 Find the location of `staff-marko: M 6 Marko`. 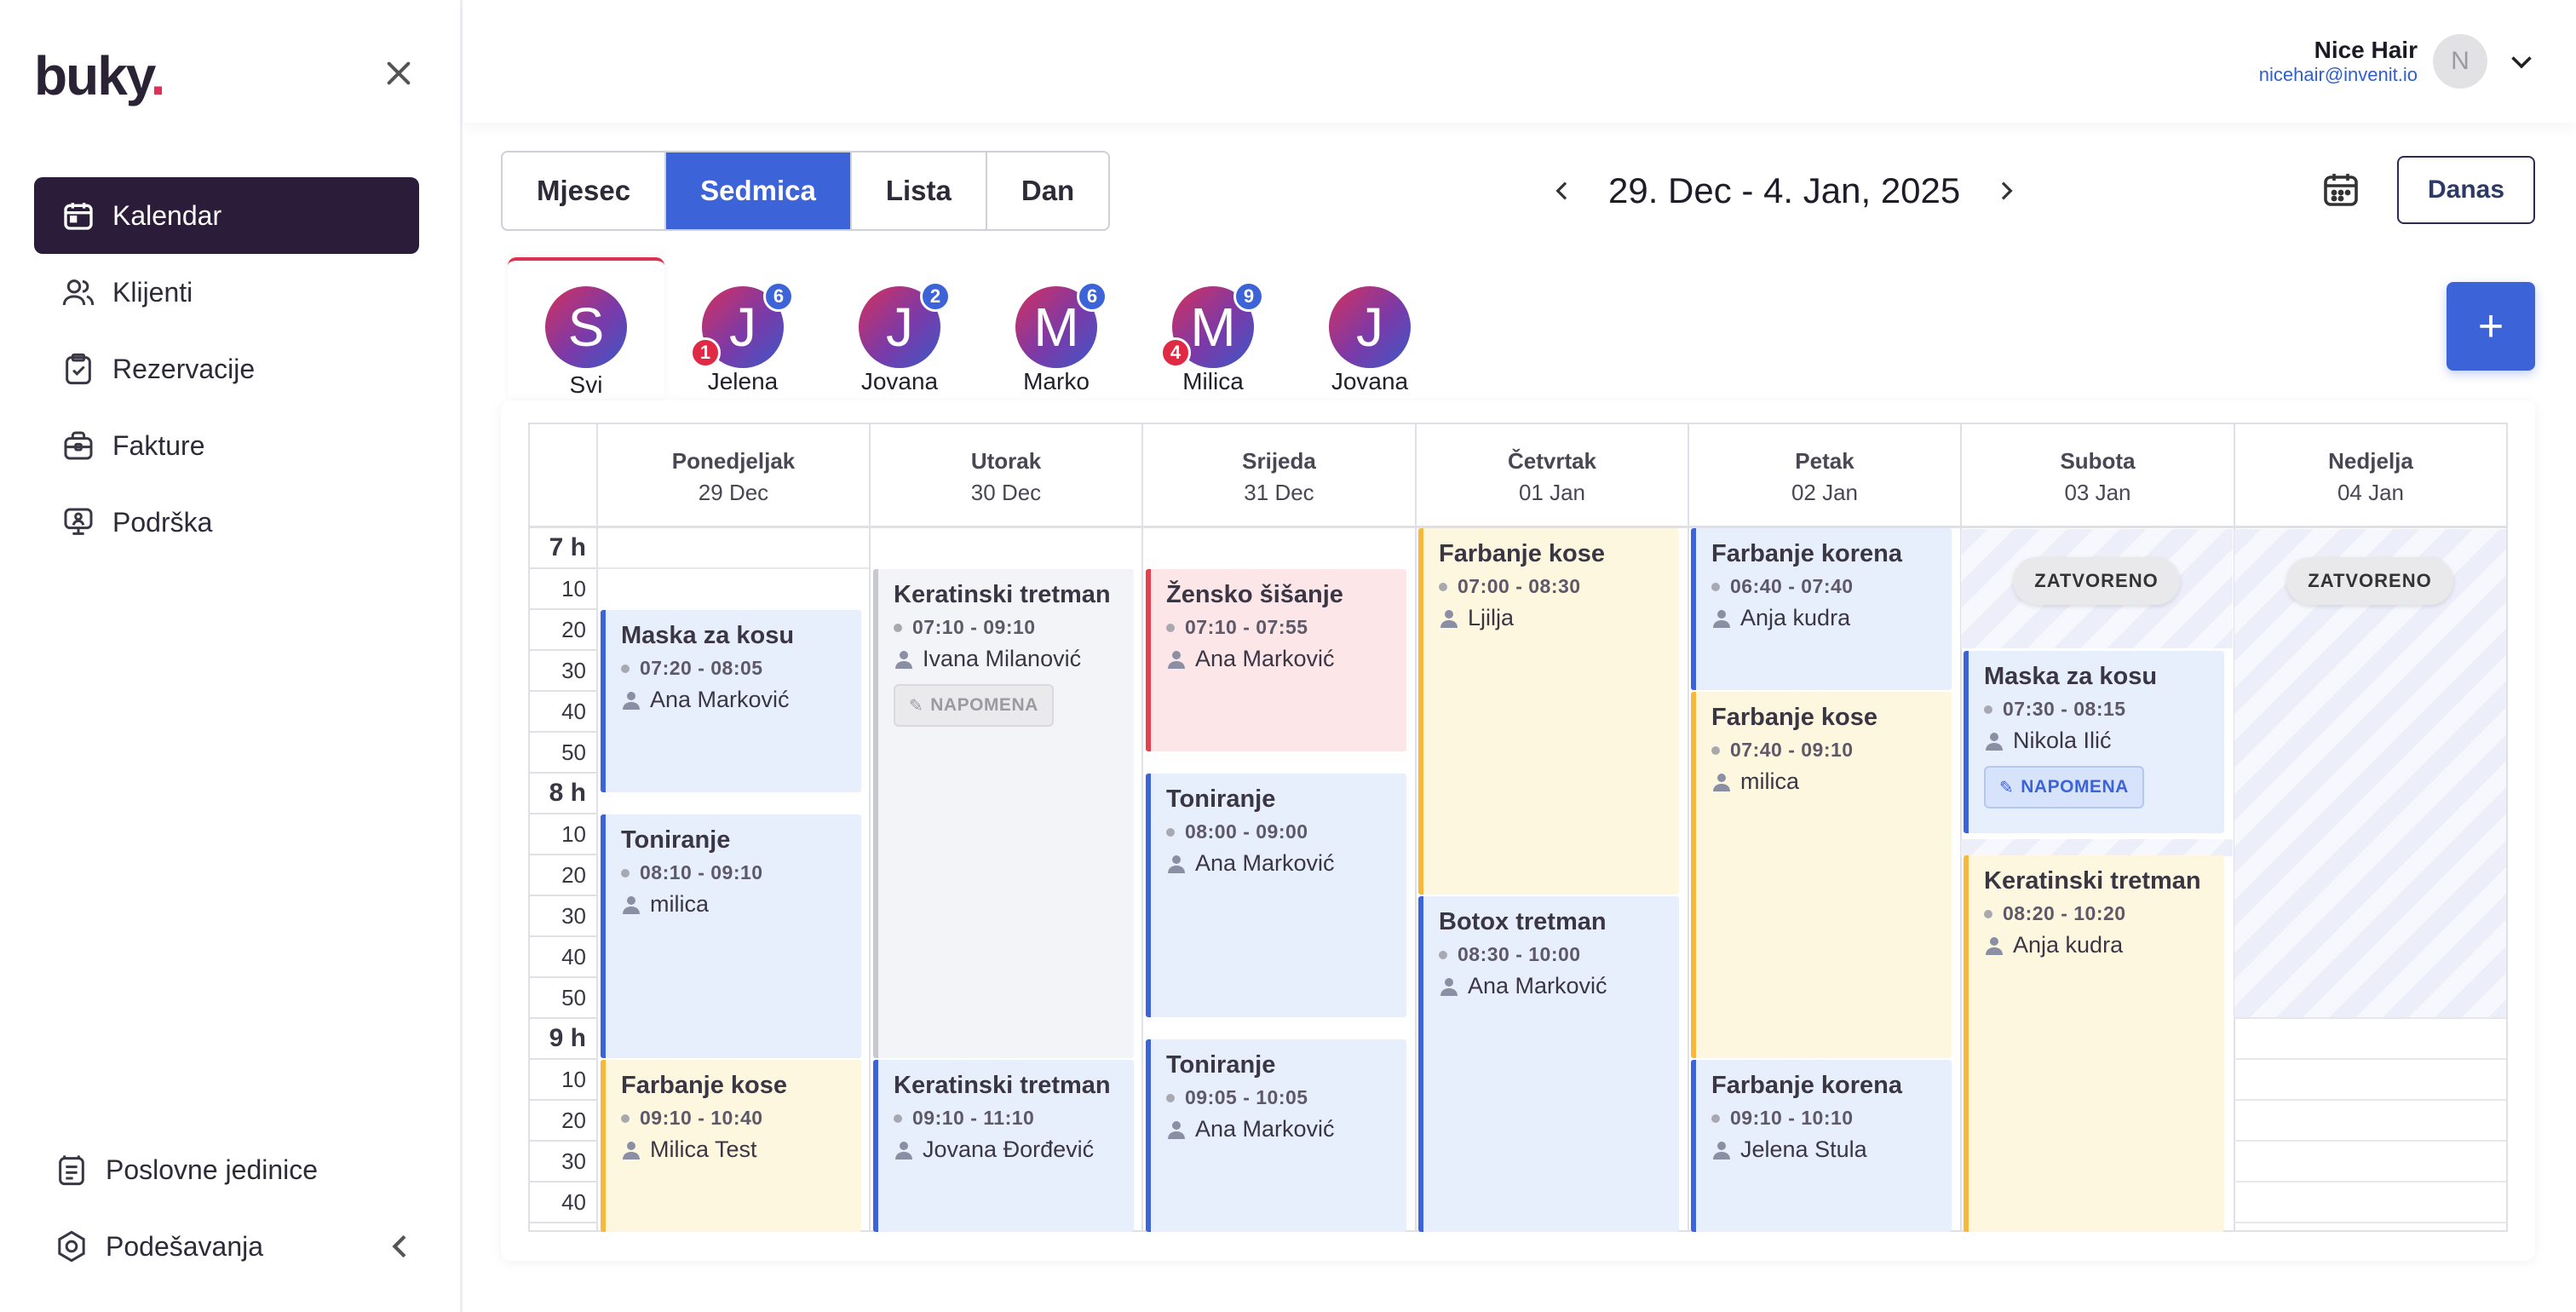

staff-marko: M 6 Marko is located at coordinates (1057, 328).